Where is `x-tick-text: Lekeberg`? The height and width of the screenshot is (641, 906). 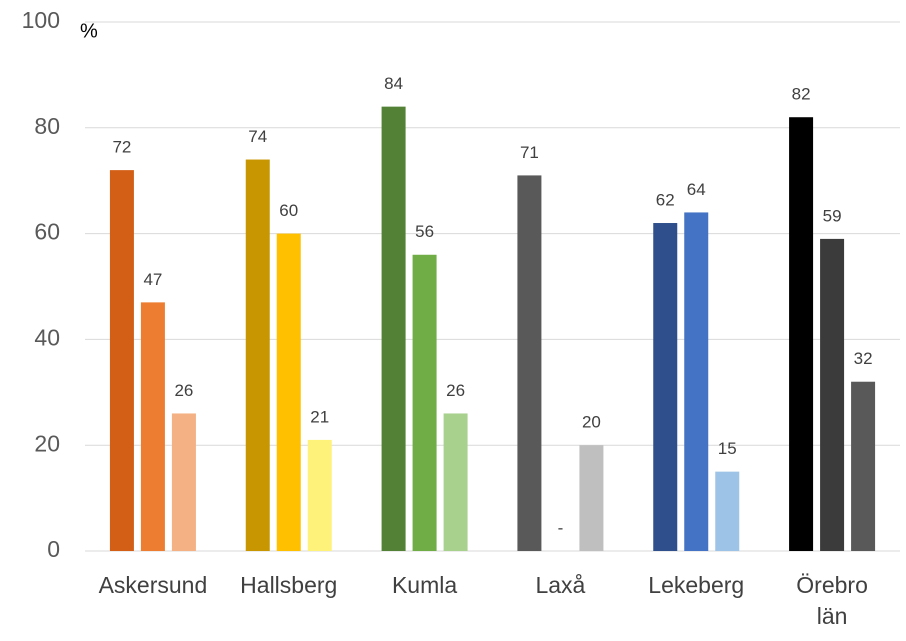 x-tick-text: Lekeberg is located at coordinates (696, 585).